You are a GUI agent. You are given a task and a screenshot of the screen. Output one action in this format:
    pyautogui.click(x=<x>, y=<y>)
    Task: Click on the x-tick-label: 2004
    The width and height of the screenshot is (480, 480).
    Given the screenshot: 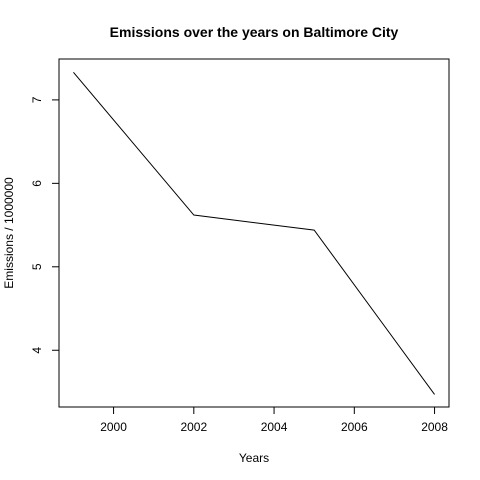 What is the action you would take?
    pyautogui.click(x=274, y=427)
    